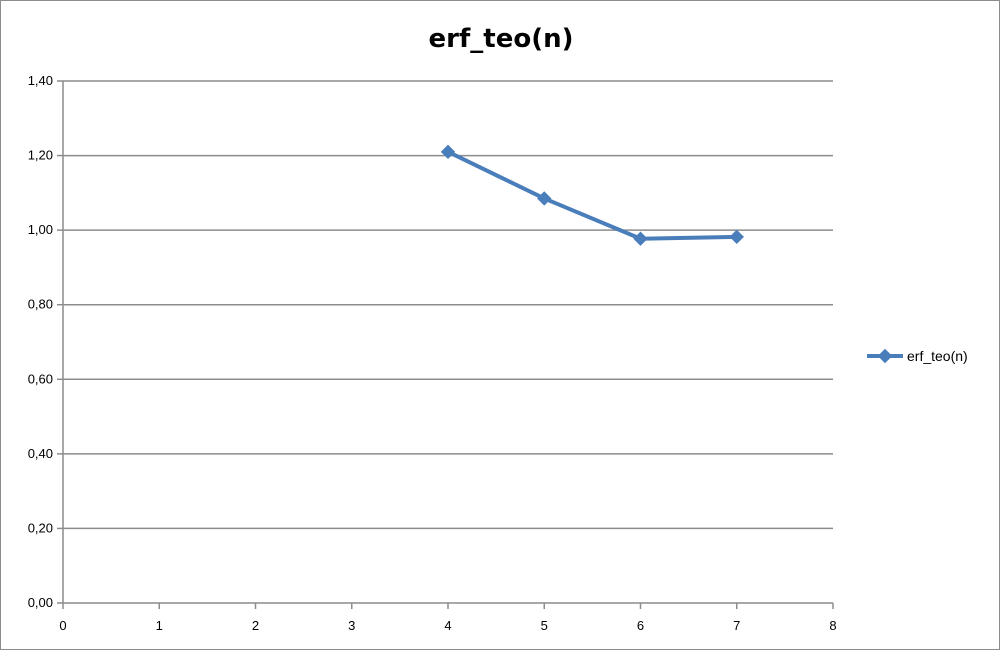  Describe the element at coordinates (40, 80) in the screenshot. I see `y-tick-label: 1,40` at that location.